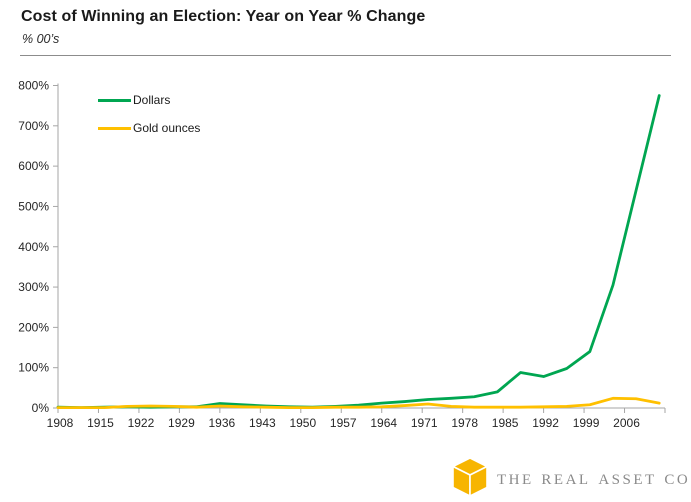 The width and height of the screenshot is (691, 502). I want to click on x-tick-label: 1964, so click(383, 423).